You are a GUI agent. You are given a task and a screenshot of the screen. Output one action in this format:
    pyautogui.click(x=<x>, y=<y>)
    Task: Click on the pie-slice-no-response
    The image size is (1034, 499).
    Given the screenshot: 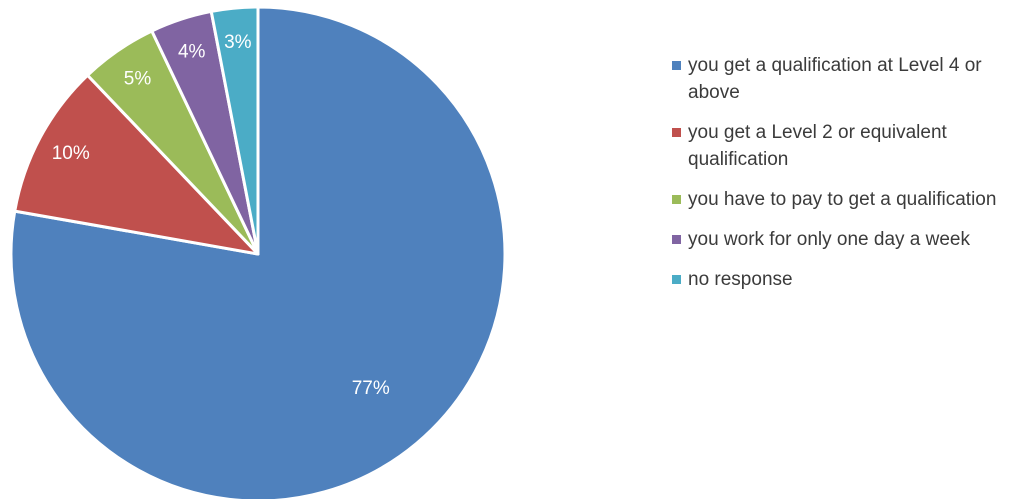 What is the action you would take?
    pyautogui.click(x=234, y=130)
    